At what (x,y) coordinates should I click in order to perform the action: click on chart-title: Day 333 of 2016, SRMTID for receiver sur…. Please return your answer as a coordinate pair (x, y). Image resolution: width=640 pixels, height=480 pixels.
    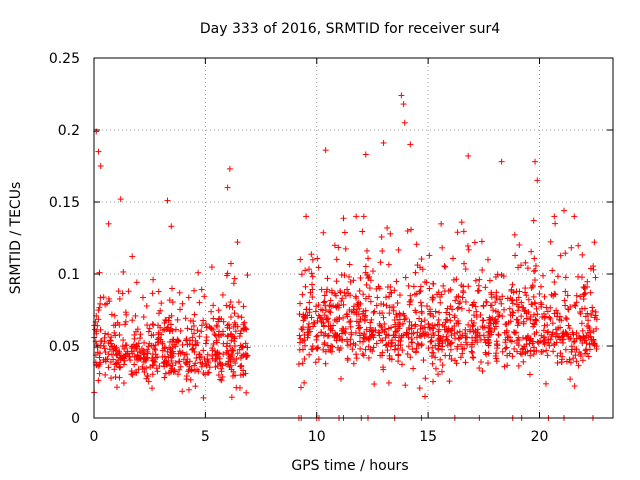
    Looking at the image, I should click on (350, 29).